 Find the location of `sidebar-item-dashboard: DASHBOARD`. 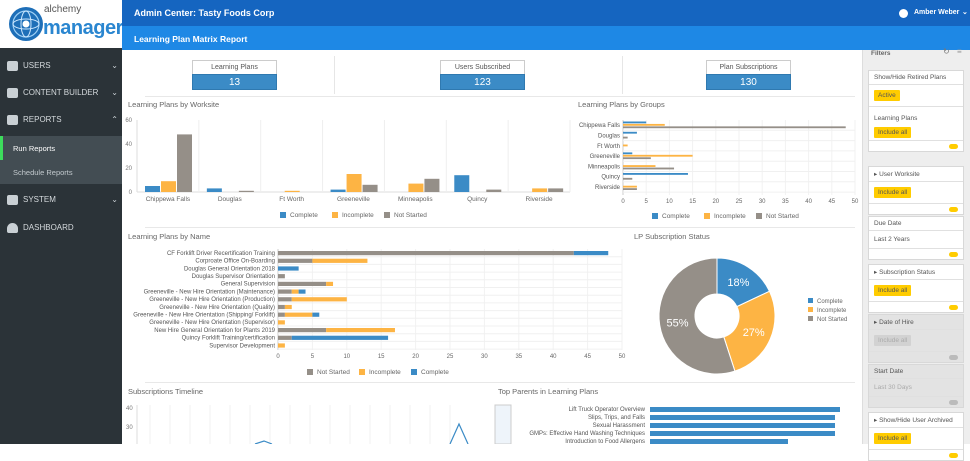

sidebar-item-dashboard: DASHBOARD is located at coordinates (61, 227).